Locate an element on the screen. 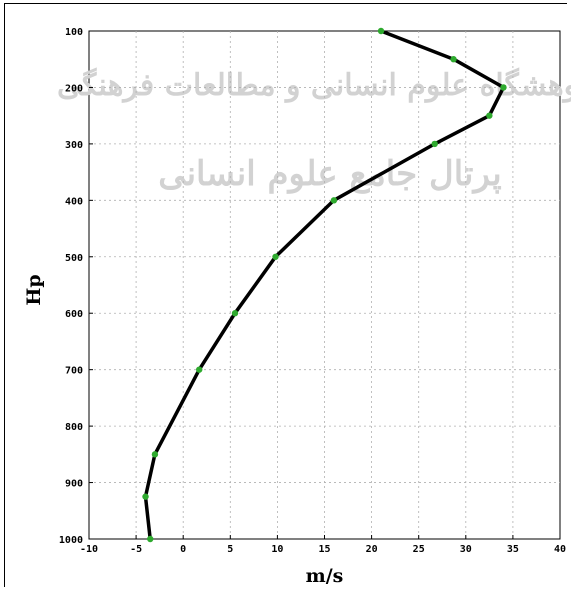 This screenshot has width=571, height=590. y-tick-label: 300 is located at coordinates (74, 145).